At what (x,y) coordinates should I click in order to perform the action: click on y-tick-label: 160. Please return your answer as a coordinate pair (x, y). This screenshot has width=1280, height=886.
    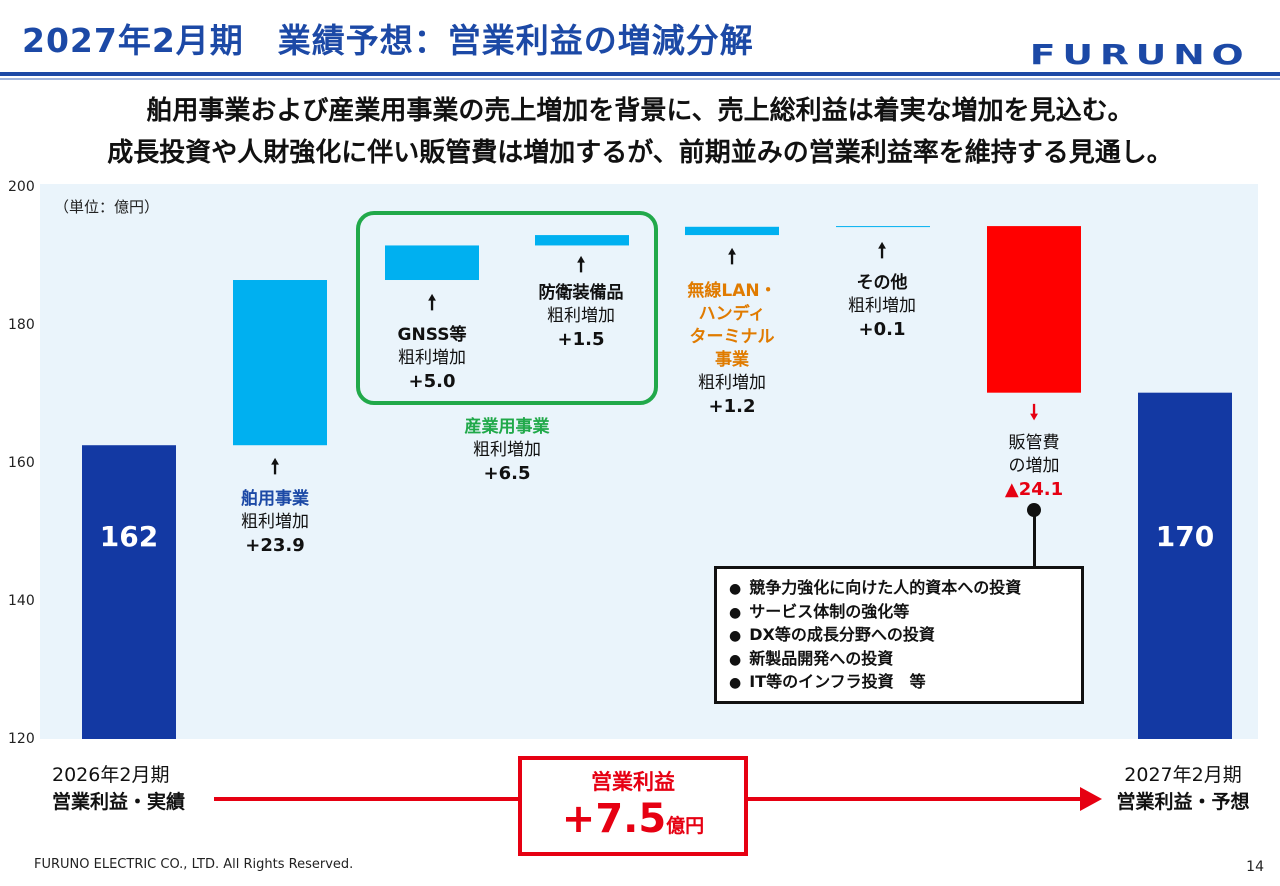
    Looking at the image, I should click on (21, 463).